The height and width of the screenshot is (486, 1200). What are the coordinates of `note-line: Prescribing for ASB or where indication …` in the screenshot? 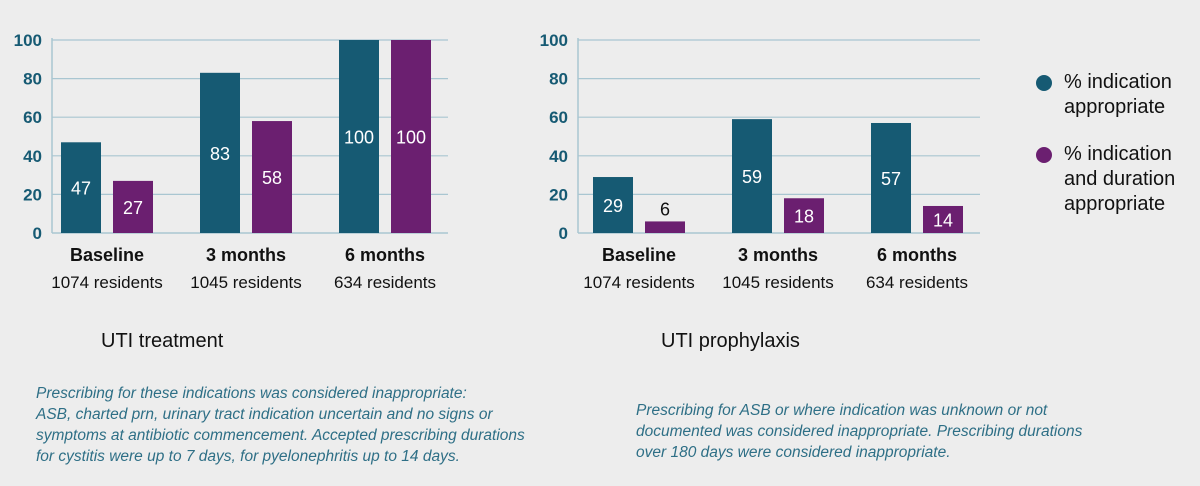 It's located at (842, 410).